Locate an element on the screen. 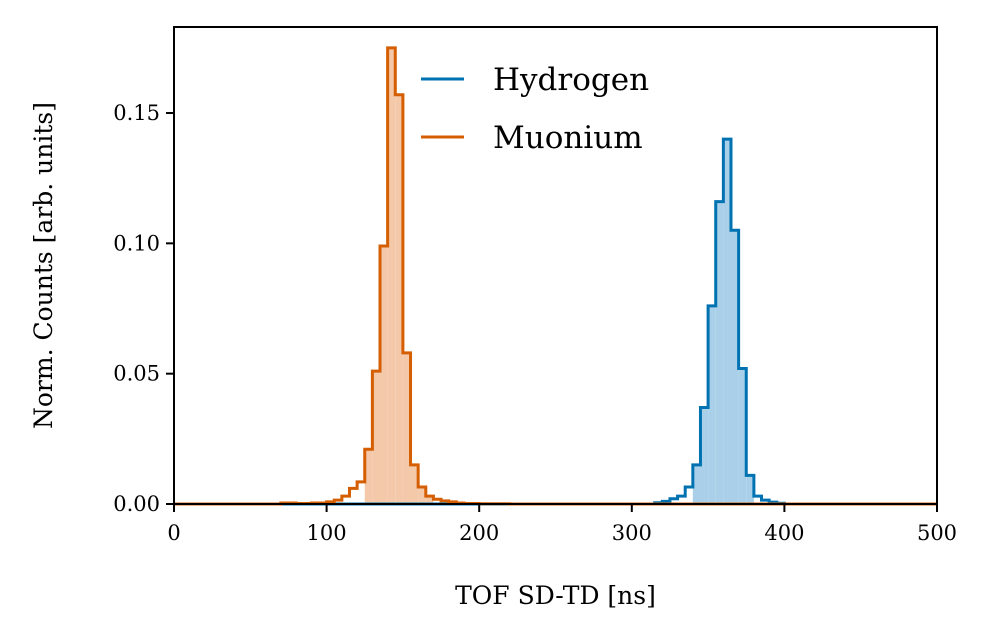  x-tick-label: 400 is located at coordinates (784, 533).